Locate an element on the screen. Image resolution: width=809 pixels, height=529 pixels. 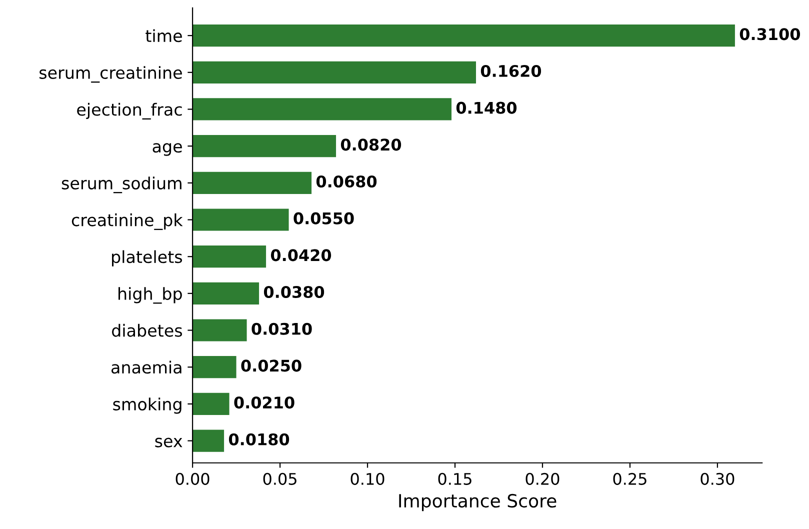
data-label: 0.1480 is located at coordinates (486, 108).